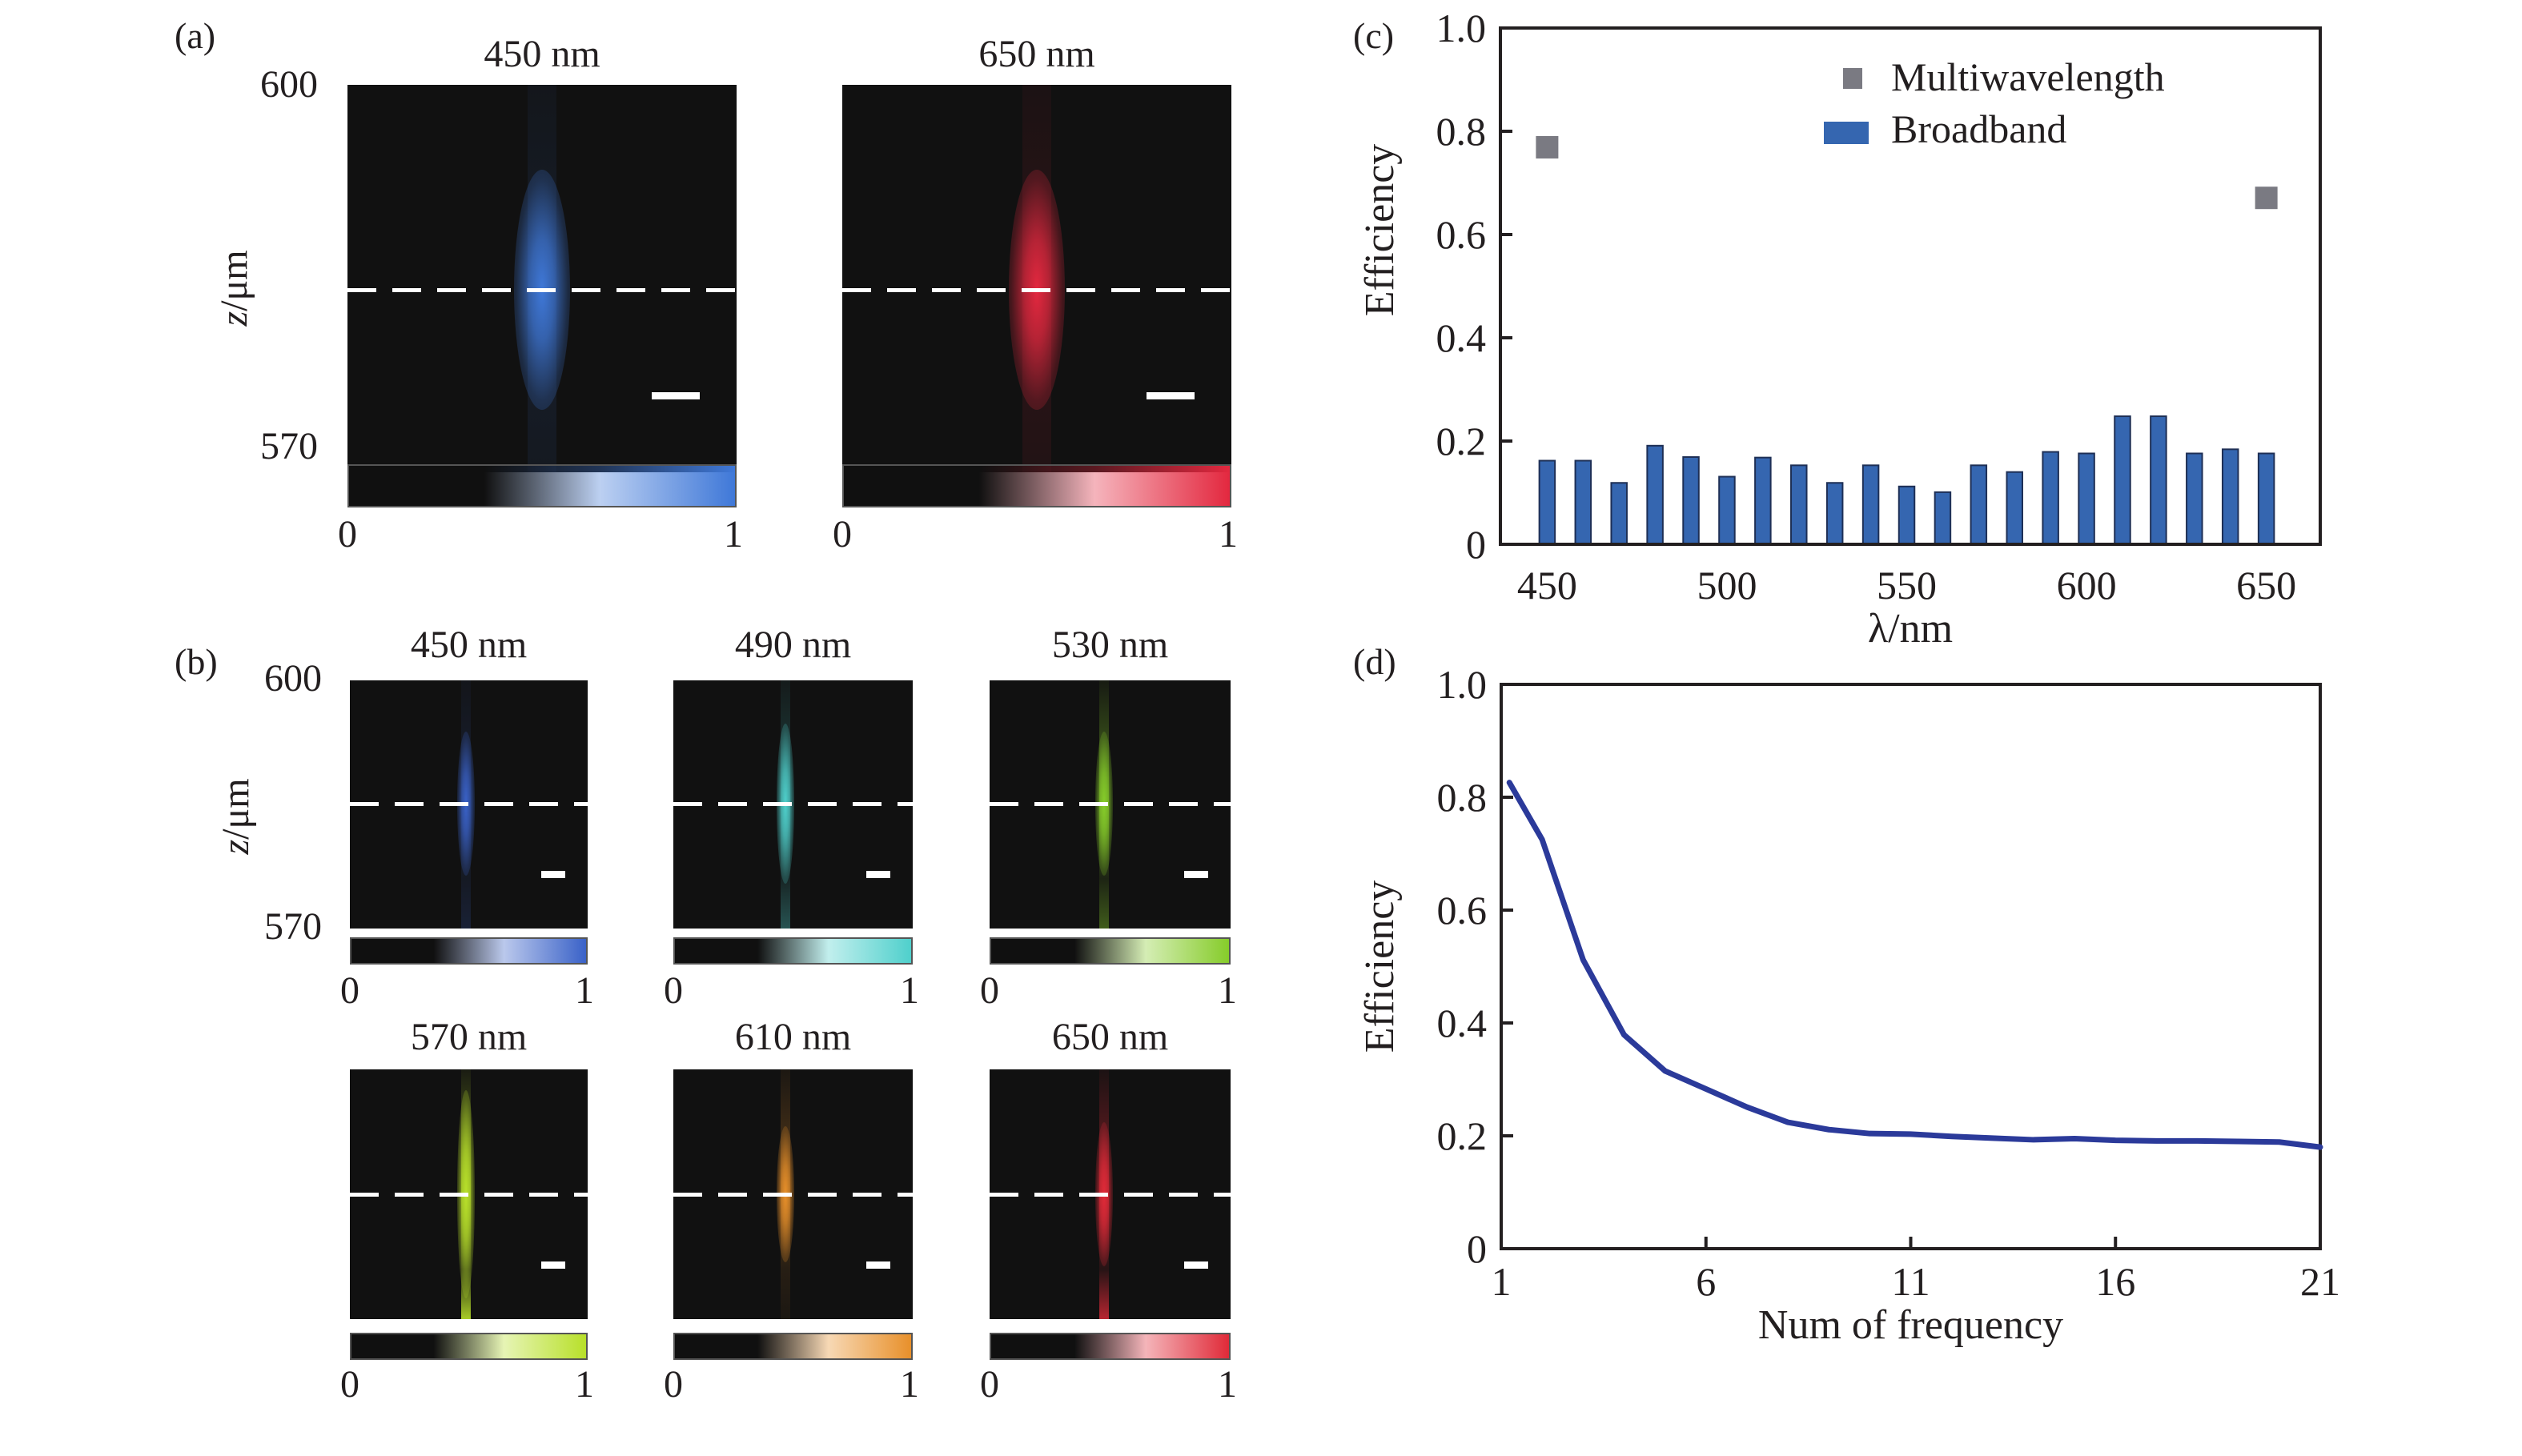 The width and height of the screenshot is (2522, 1456). Describe the element at coordinates (1110, 645) in the screenshot. I see `map-title: 530 nm` at that location.